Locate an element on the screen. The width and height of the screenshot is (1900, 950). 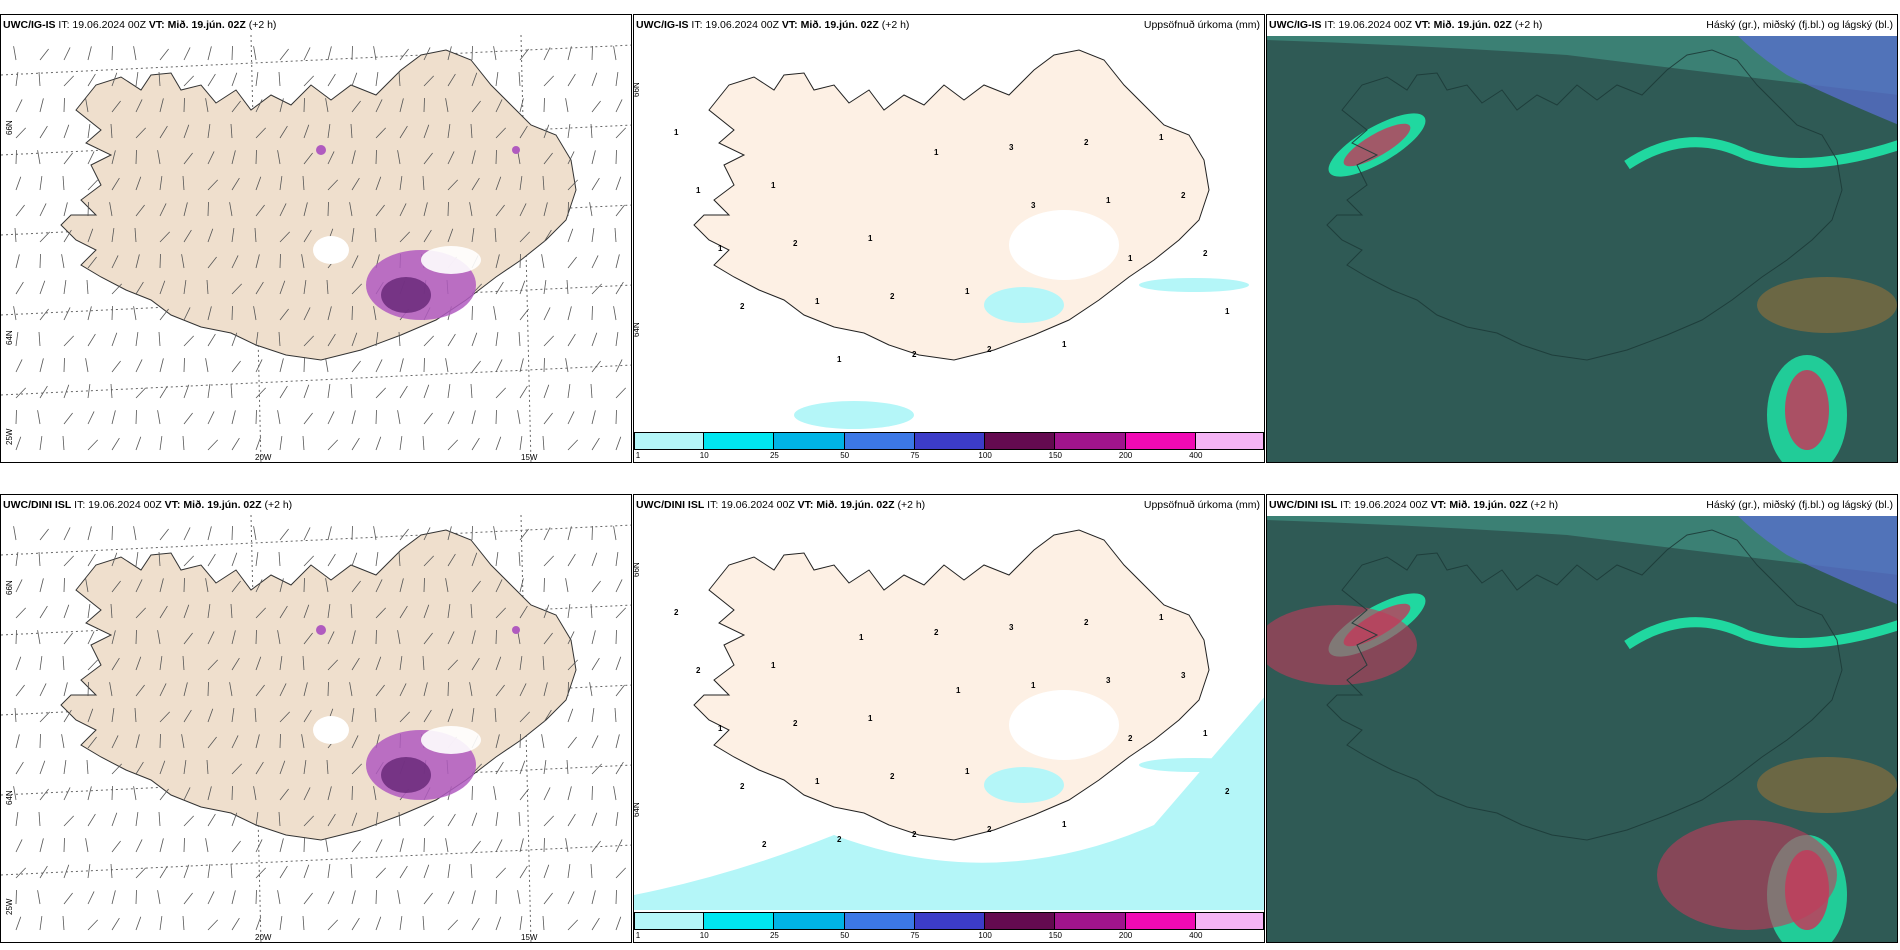
colorbar-tick-label: 50 is located at coordinates (845, 455).